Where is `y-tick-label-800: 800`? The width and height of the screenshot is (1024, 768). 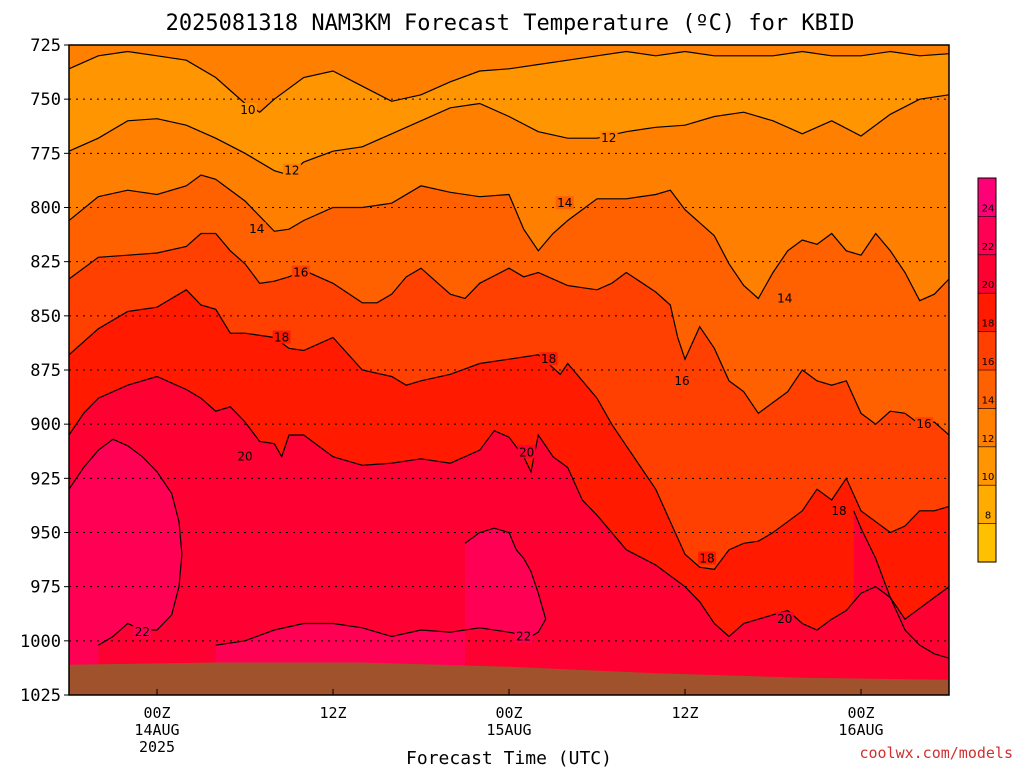
y-tick-label-800: 800 is located at coordinates (45, 209).